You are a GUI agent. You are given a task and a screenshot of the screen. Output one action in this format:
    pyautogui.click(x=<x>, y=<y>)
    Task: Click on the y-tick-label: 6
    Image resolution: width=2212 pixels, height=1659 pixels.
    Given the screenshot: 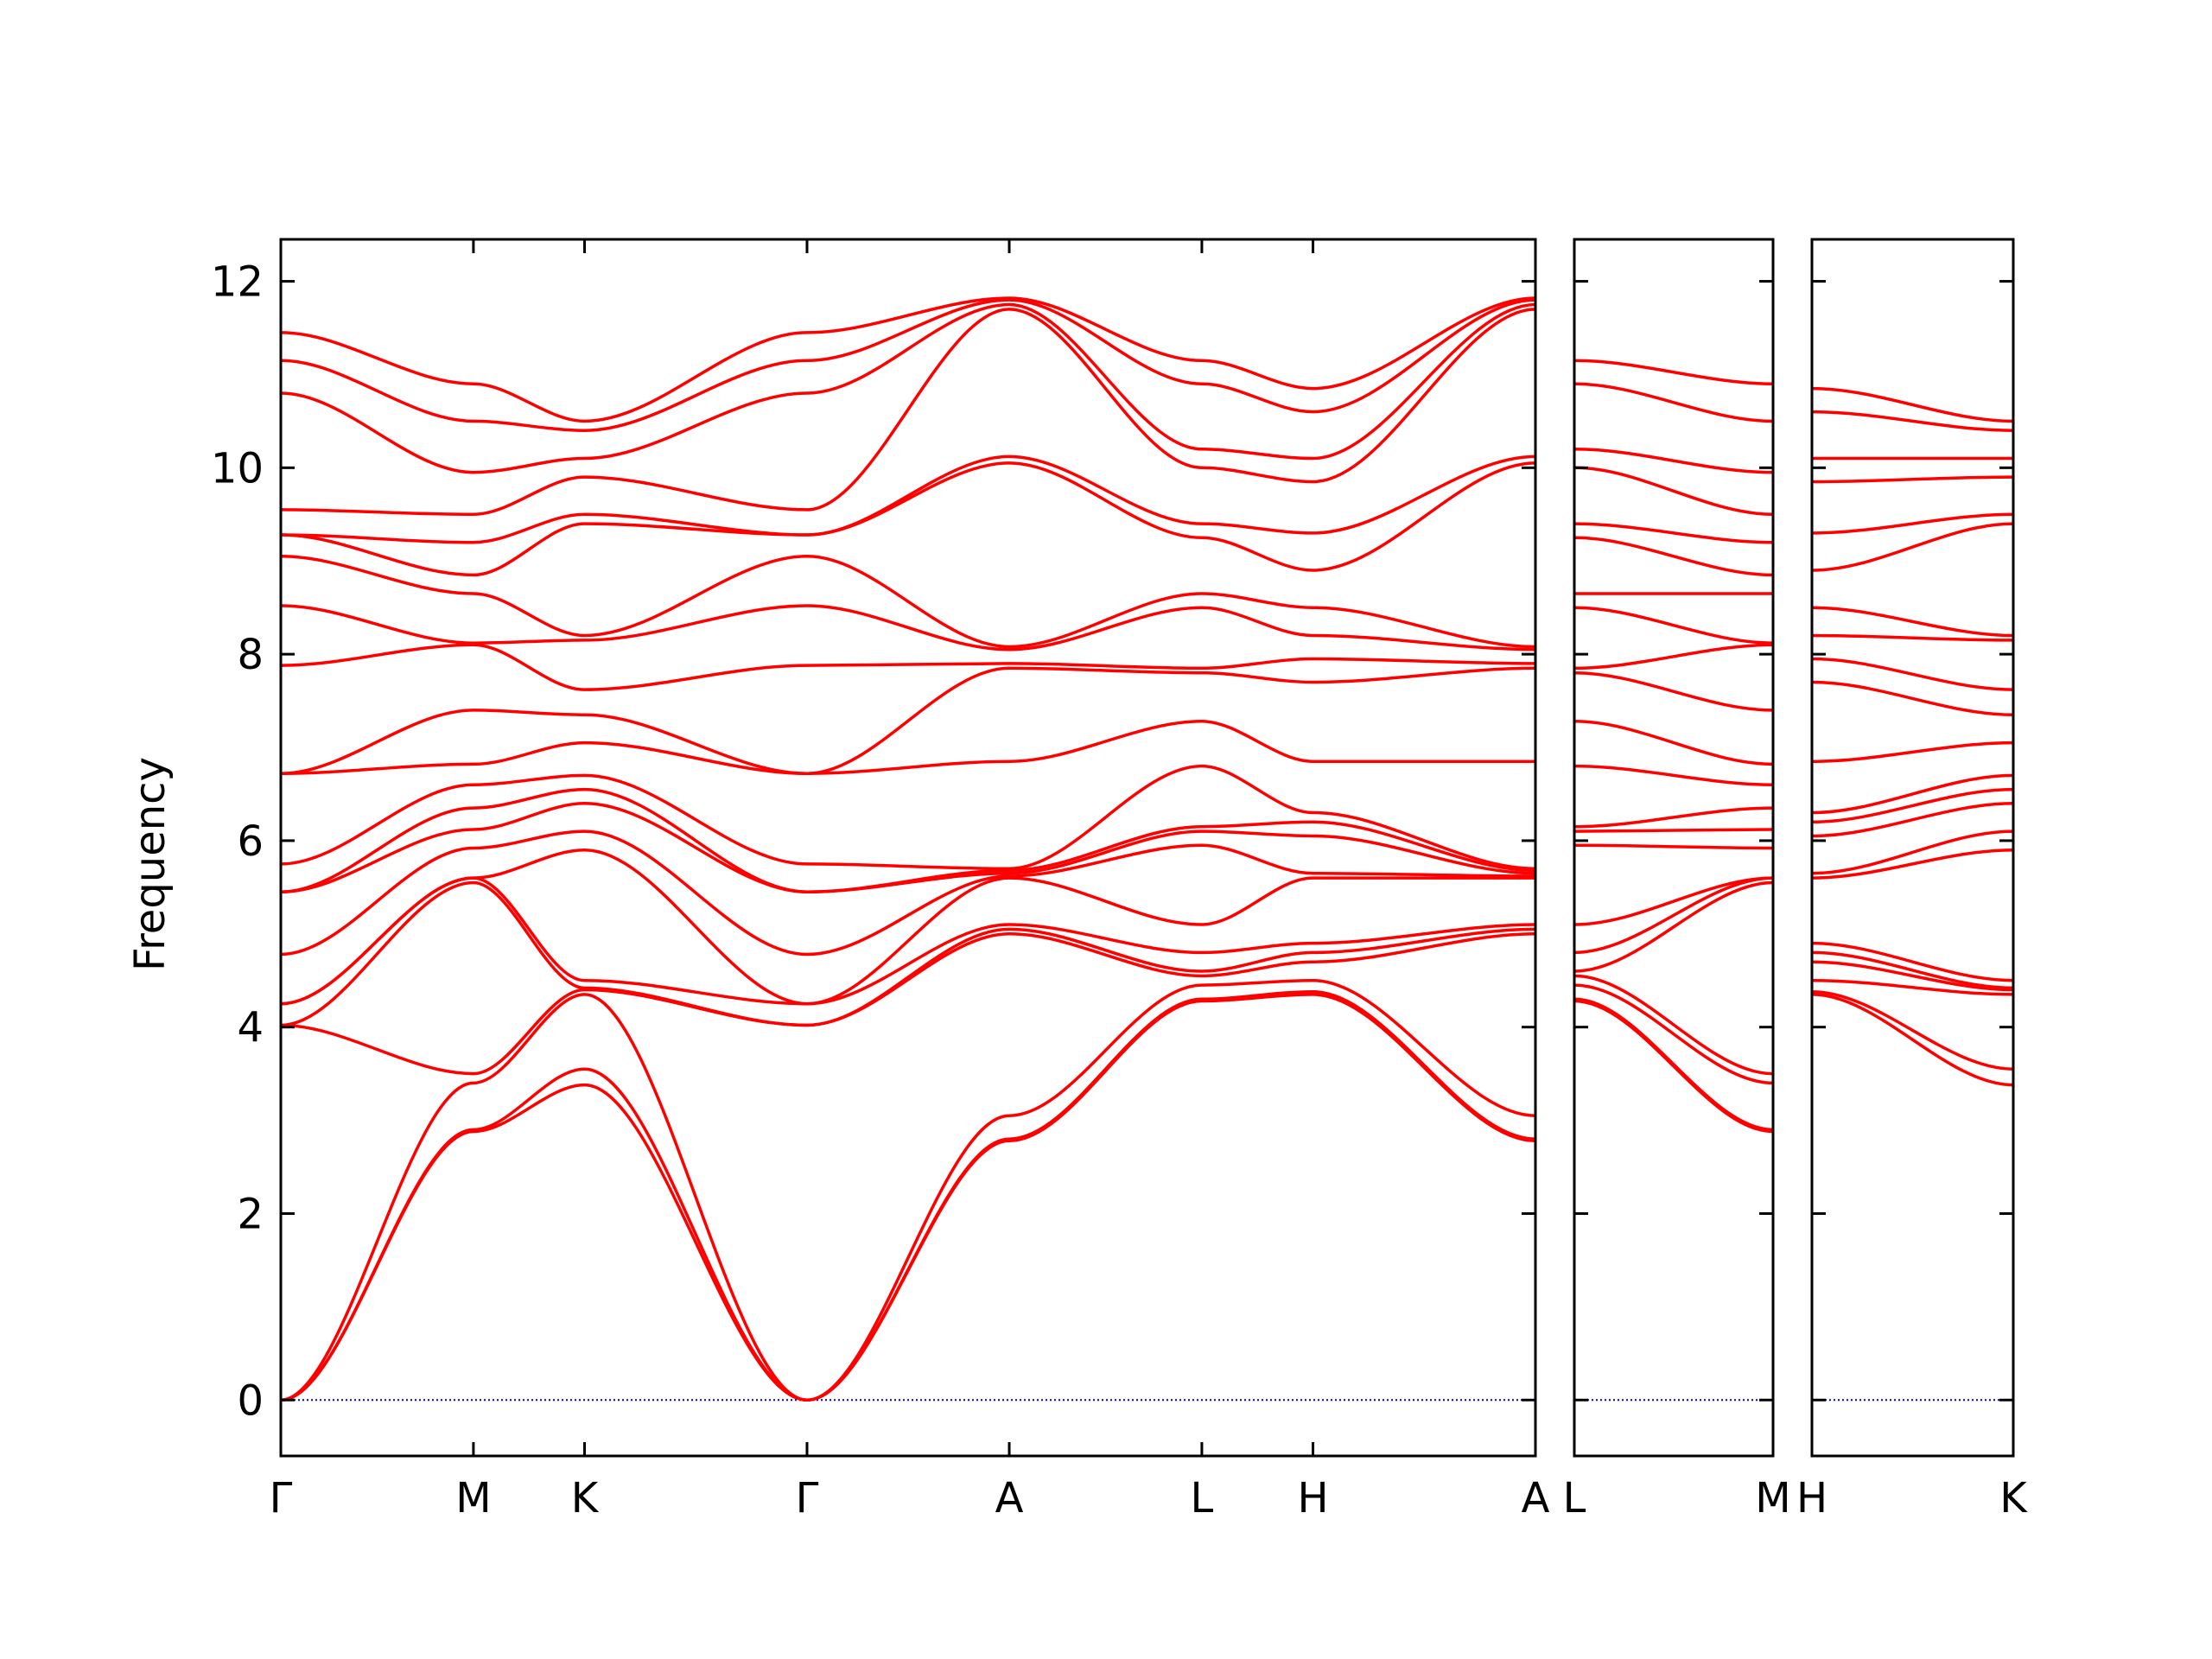 What is the action you would take?
    pyautogui.click(x=250, y=841)
    